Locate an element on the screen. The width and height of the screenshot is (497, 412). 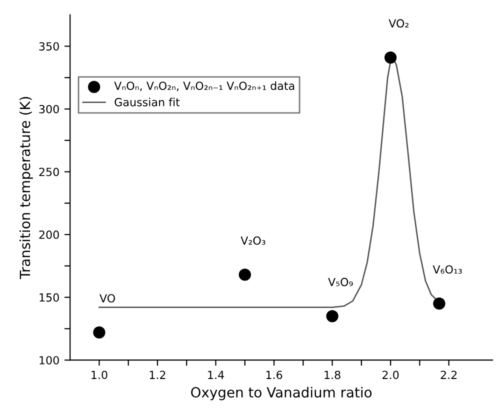
y-tick-label: 250 is located at coordinates (49, 172).